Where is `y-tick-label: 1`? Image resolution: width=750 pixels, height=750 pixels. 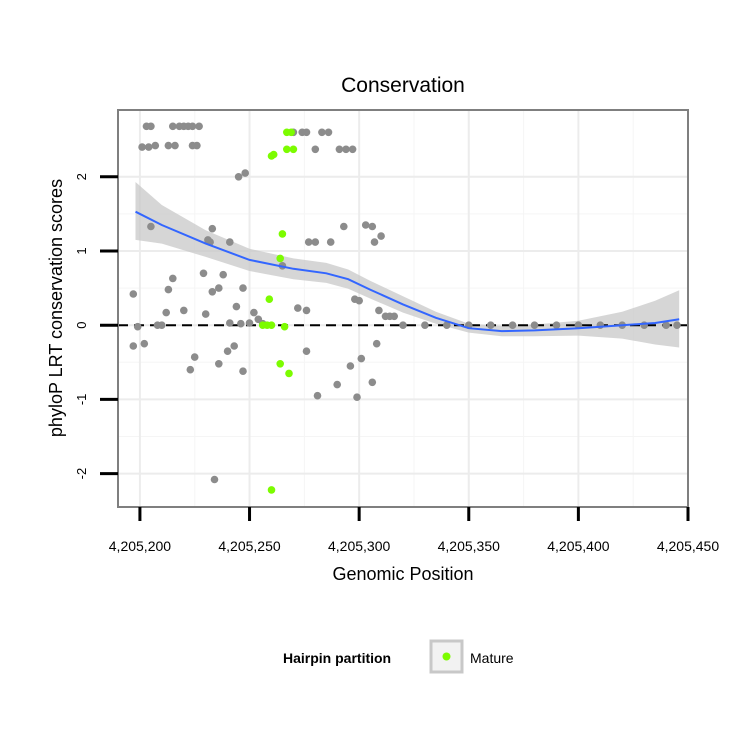 y-tick-label: 1 is located at coordinates (81, 250).